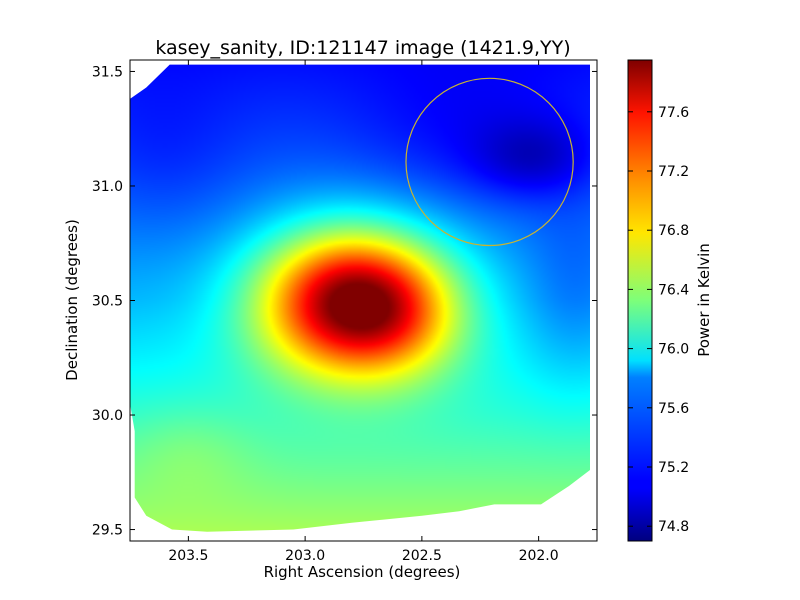 The width and height of the screenshot is (800, 600). Describe the element at coordinates (704, 300) in the screenshot. I see `colorbar-label: Power in Kelvin` at that location.